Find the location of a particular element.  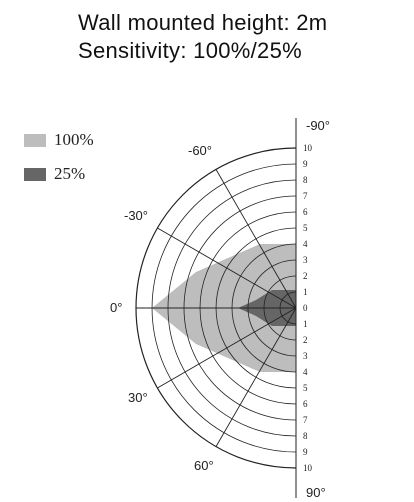

angle-label-2: -30° is located at coordinates (136, 215).